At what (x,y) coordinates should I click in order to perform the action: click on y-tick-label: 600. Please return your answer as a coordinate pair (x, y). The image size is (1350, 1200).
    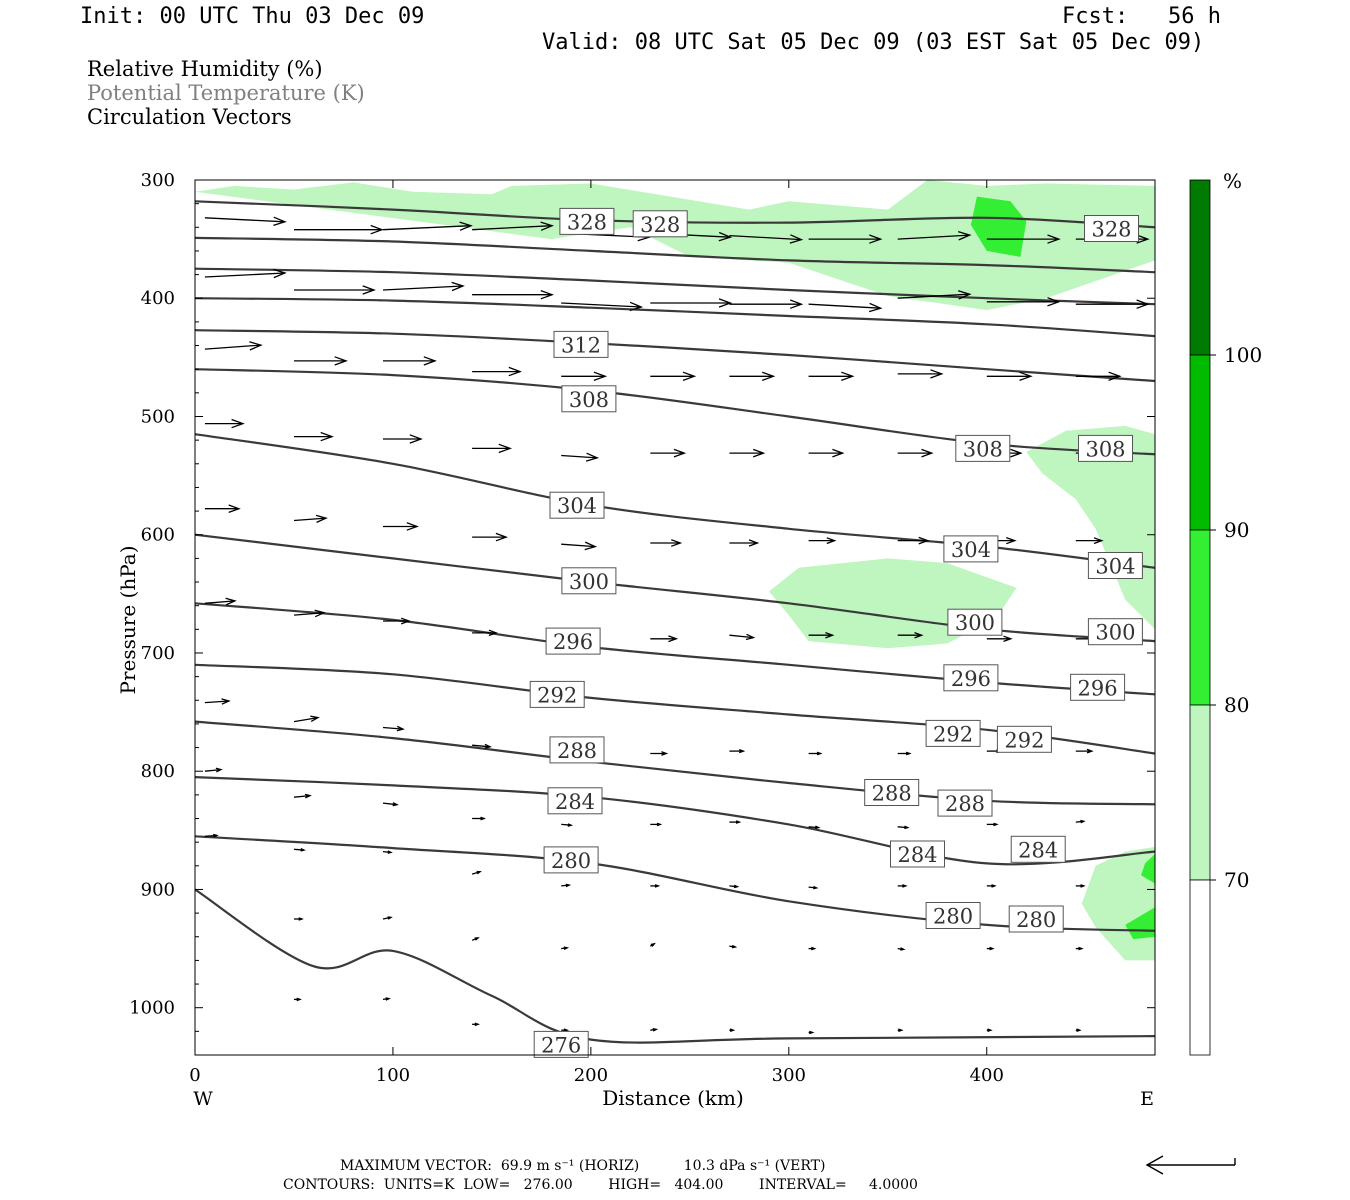
    Looking at the image, I should click on (158, 535).